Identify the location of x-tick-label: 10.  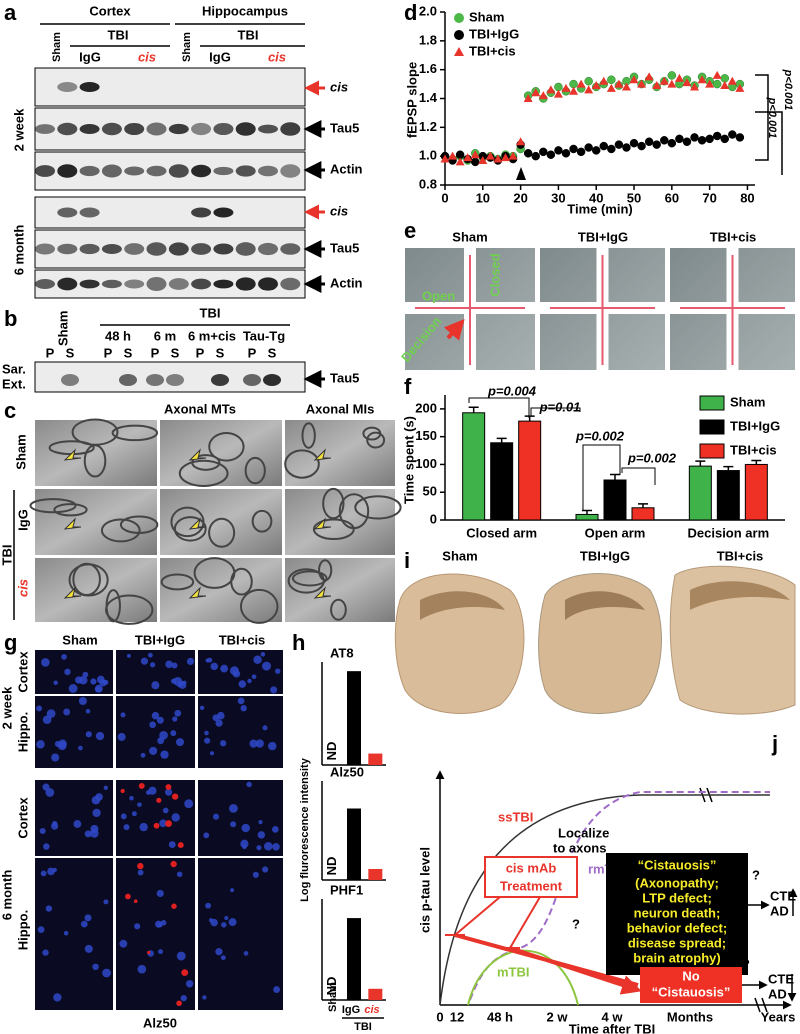
(483, 197).